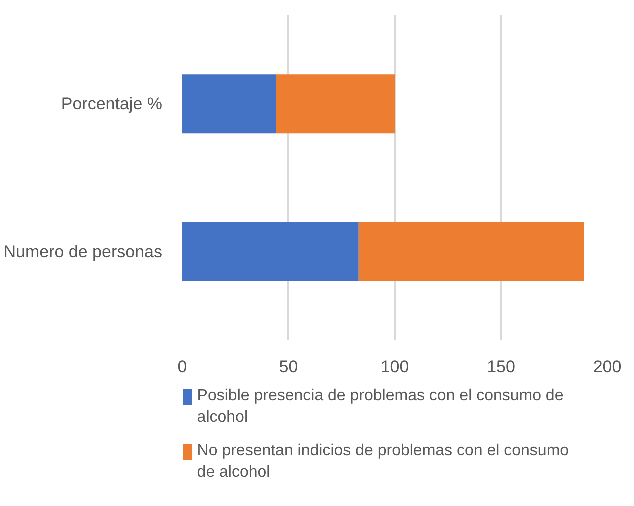 The height and width of the screenshot is (506, 634). I want to click on x-tick-label: 100, so click(395, 367).